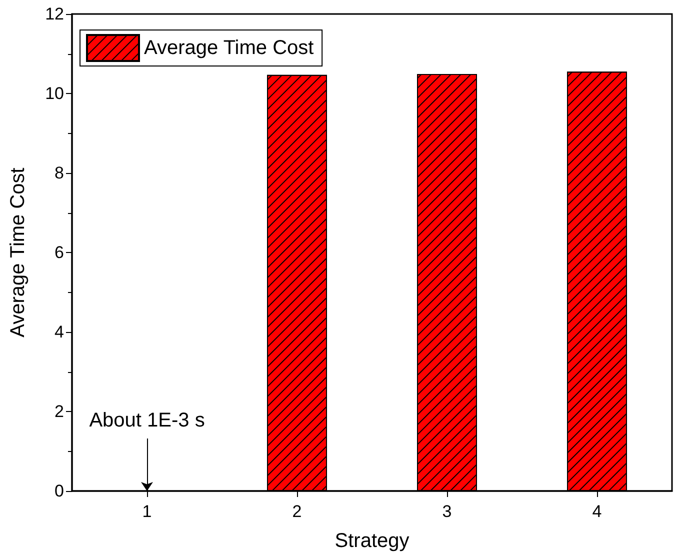 This screenshot has height=559, width=674. I want to click on y-tick-label: 12, so click(54, 14).